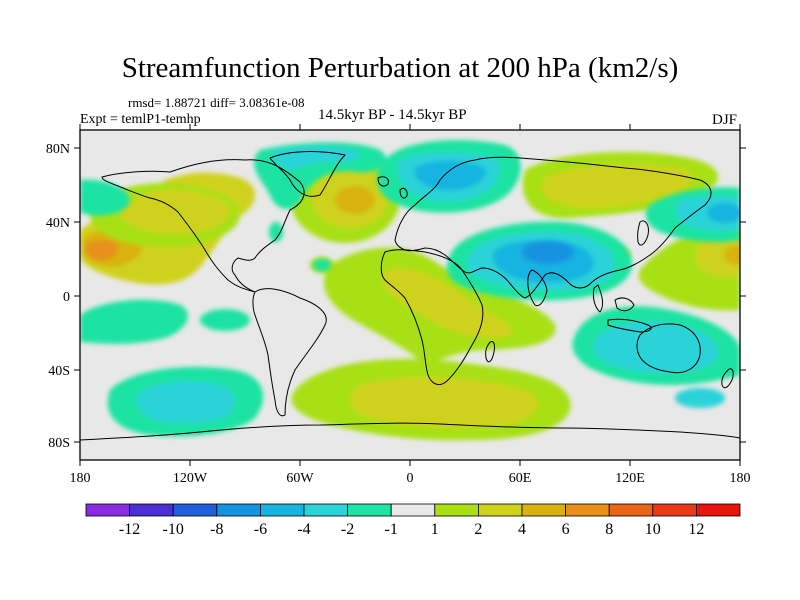 The height and width of the screenshot is (600, 800). What do you see at coordinates (216, 102) in the screenshot?
I see `stats-label: rmsd= 1.88721 diff= 3.08361e-08` at bounding box center [216, 102].